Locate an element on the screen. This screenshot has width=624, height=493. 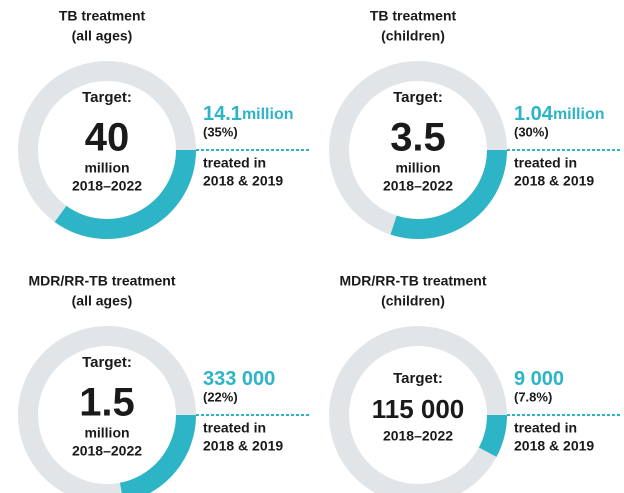
achieved-value: 333 000 is located at coordinates (239, 379).